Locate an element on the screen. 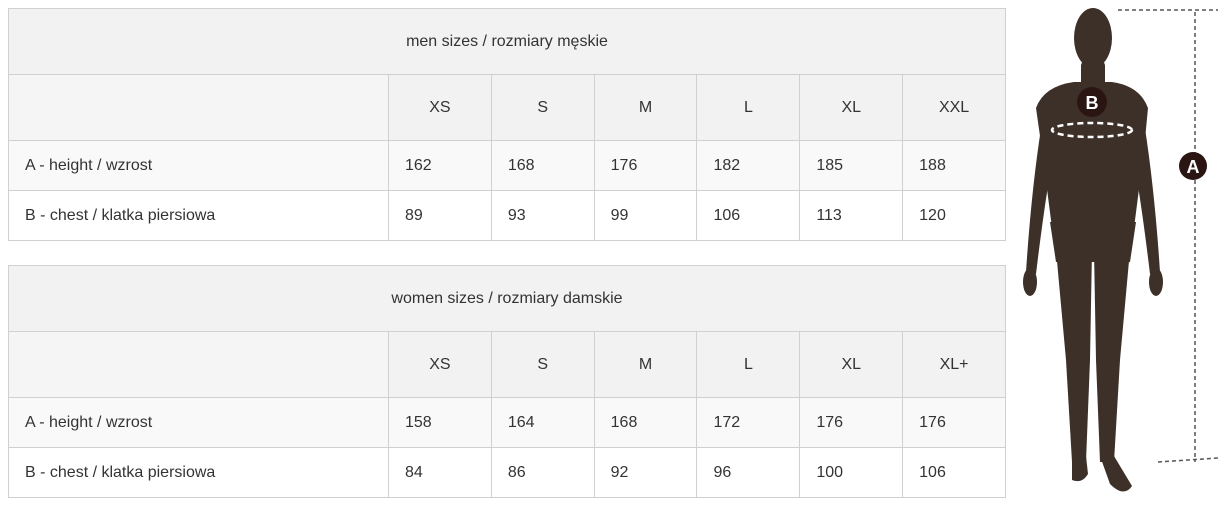 The image size is (1225, 505). men-chest-value: 120 is located at coordinates (954, 215).